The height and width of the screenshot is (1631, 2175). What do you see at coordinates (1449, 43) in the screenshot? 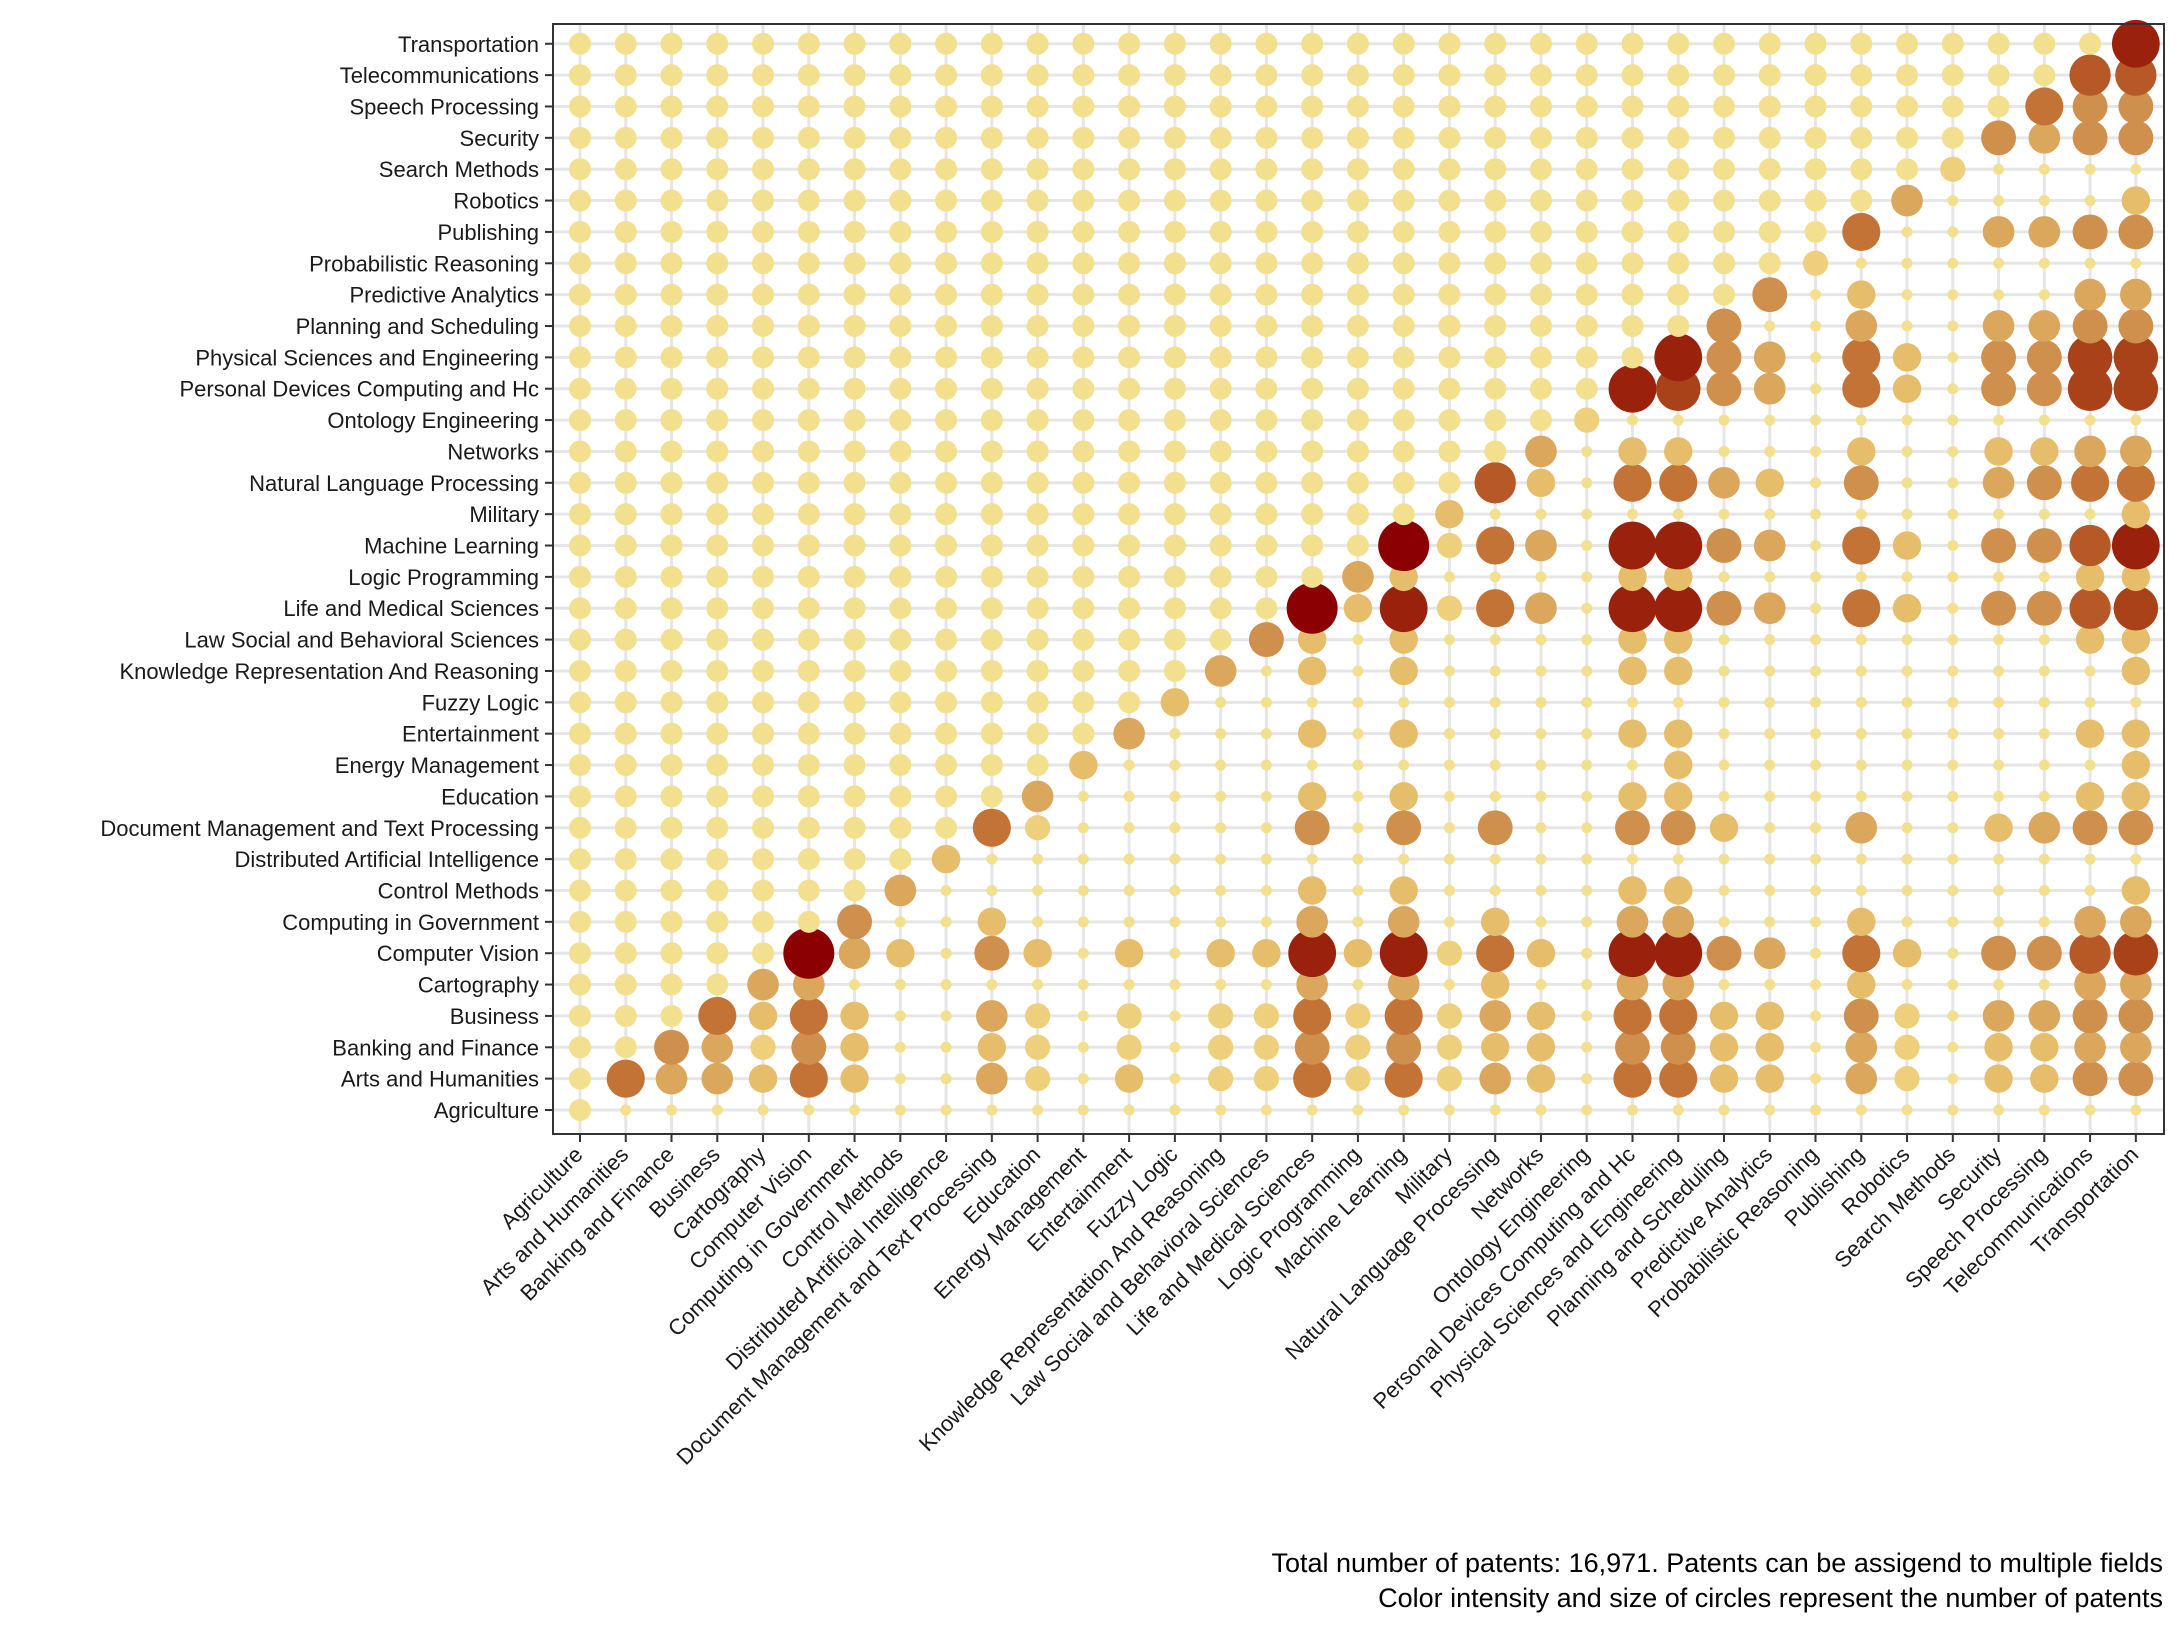
I see `point-military-x-transportation` at bounding box center [1449, 43].